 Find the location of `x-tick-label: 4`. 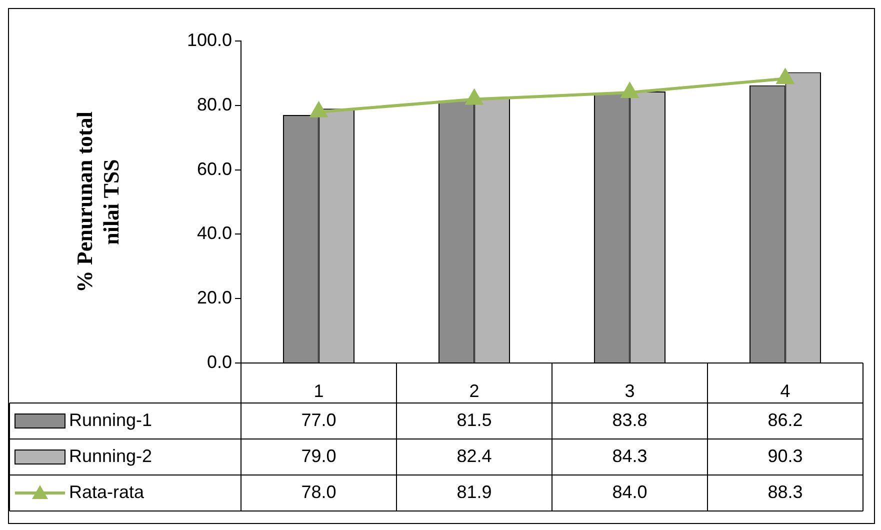

x-tick-label: 4 is located at coordinates (785, 390).